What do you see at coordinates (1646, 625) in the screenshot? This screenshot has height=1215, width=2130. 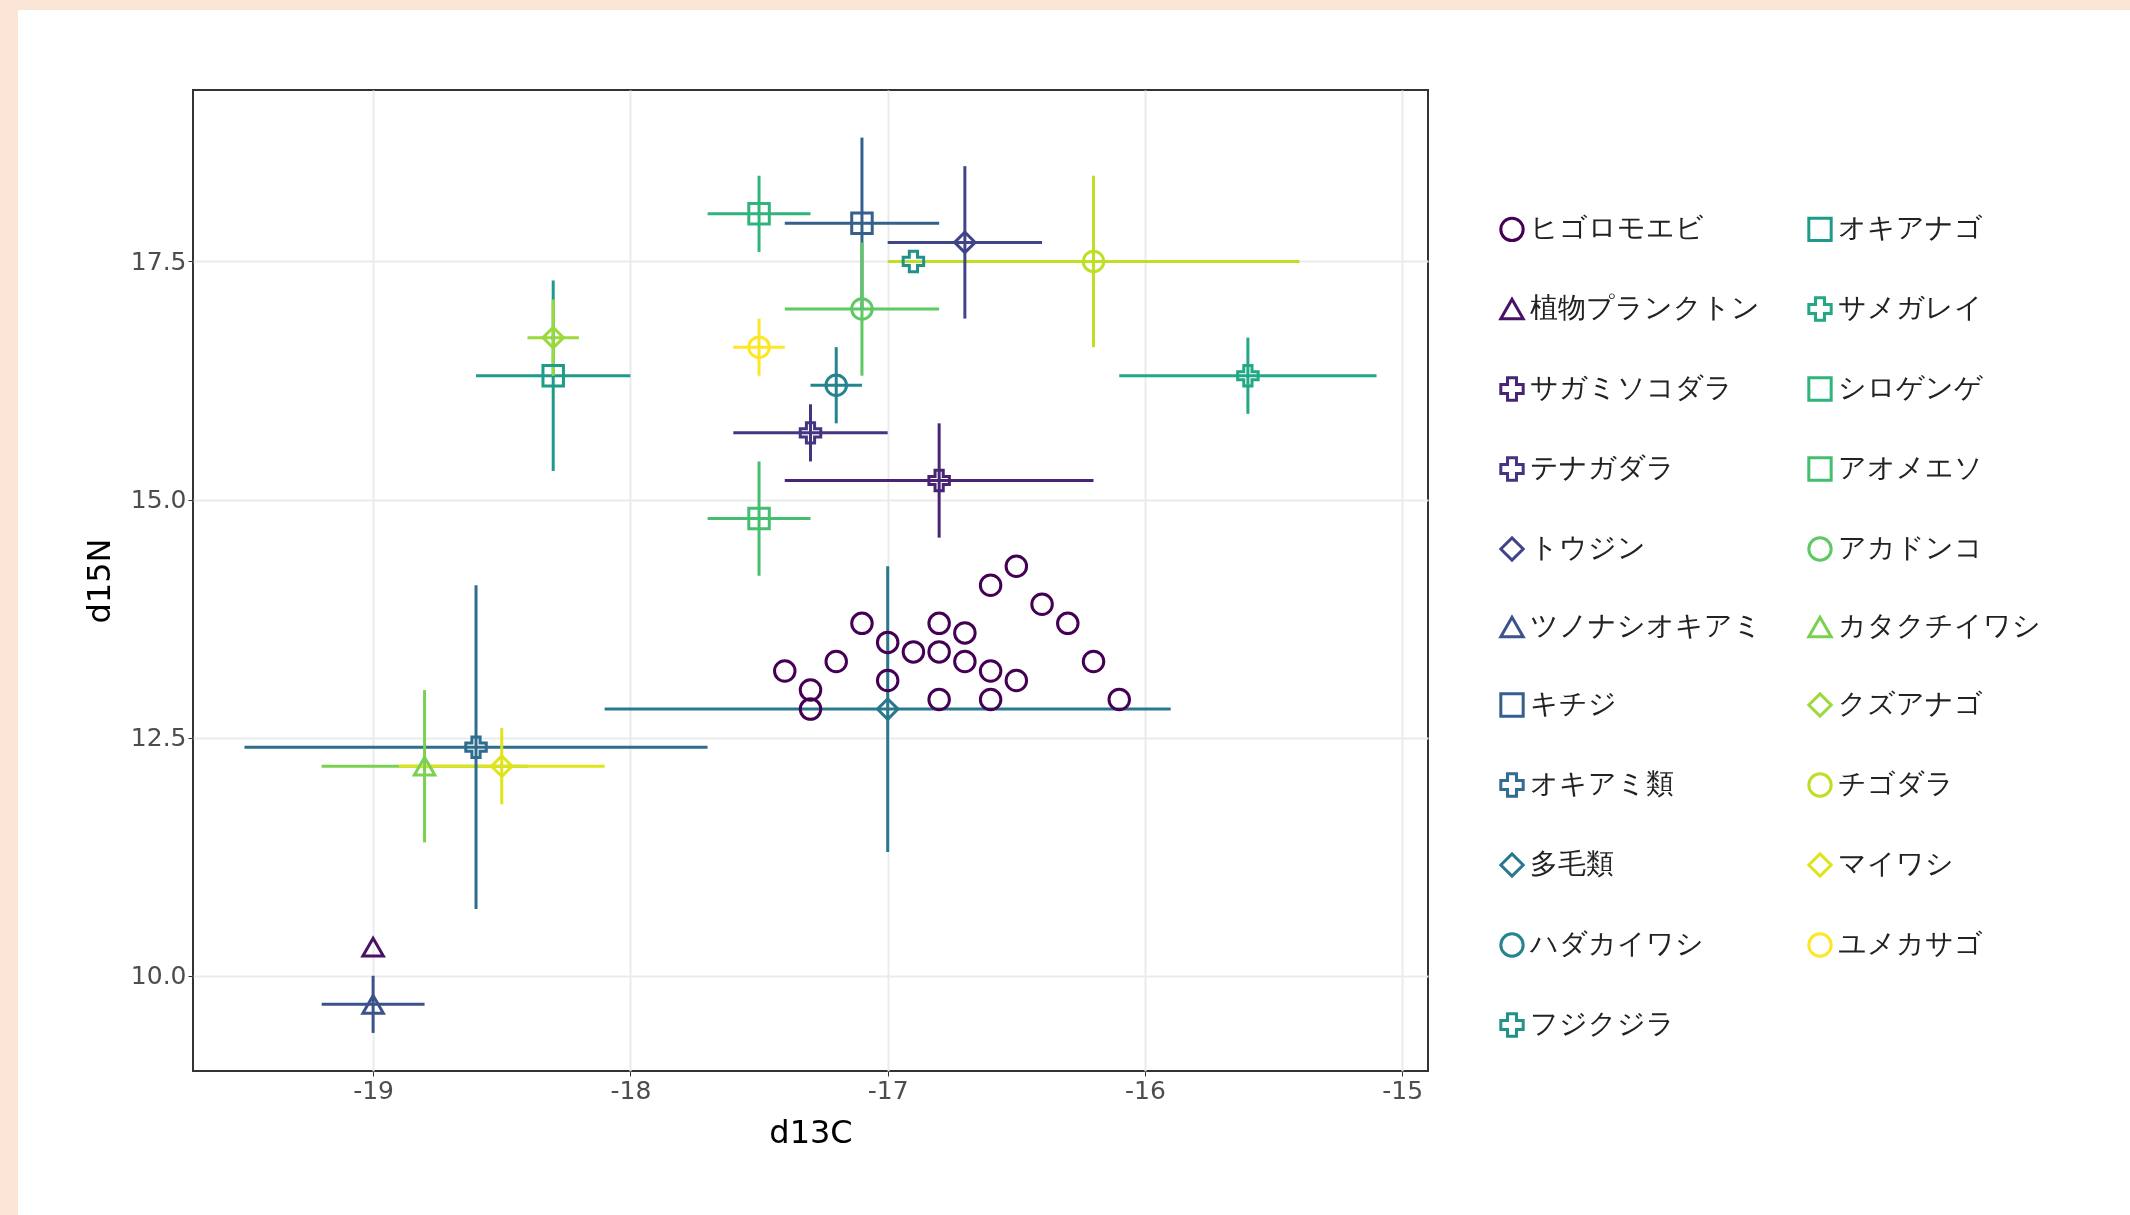 I see `legend-label: ツノナシオキアミ` at bounding box center [1646, 625].